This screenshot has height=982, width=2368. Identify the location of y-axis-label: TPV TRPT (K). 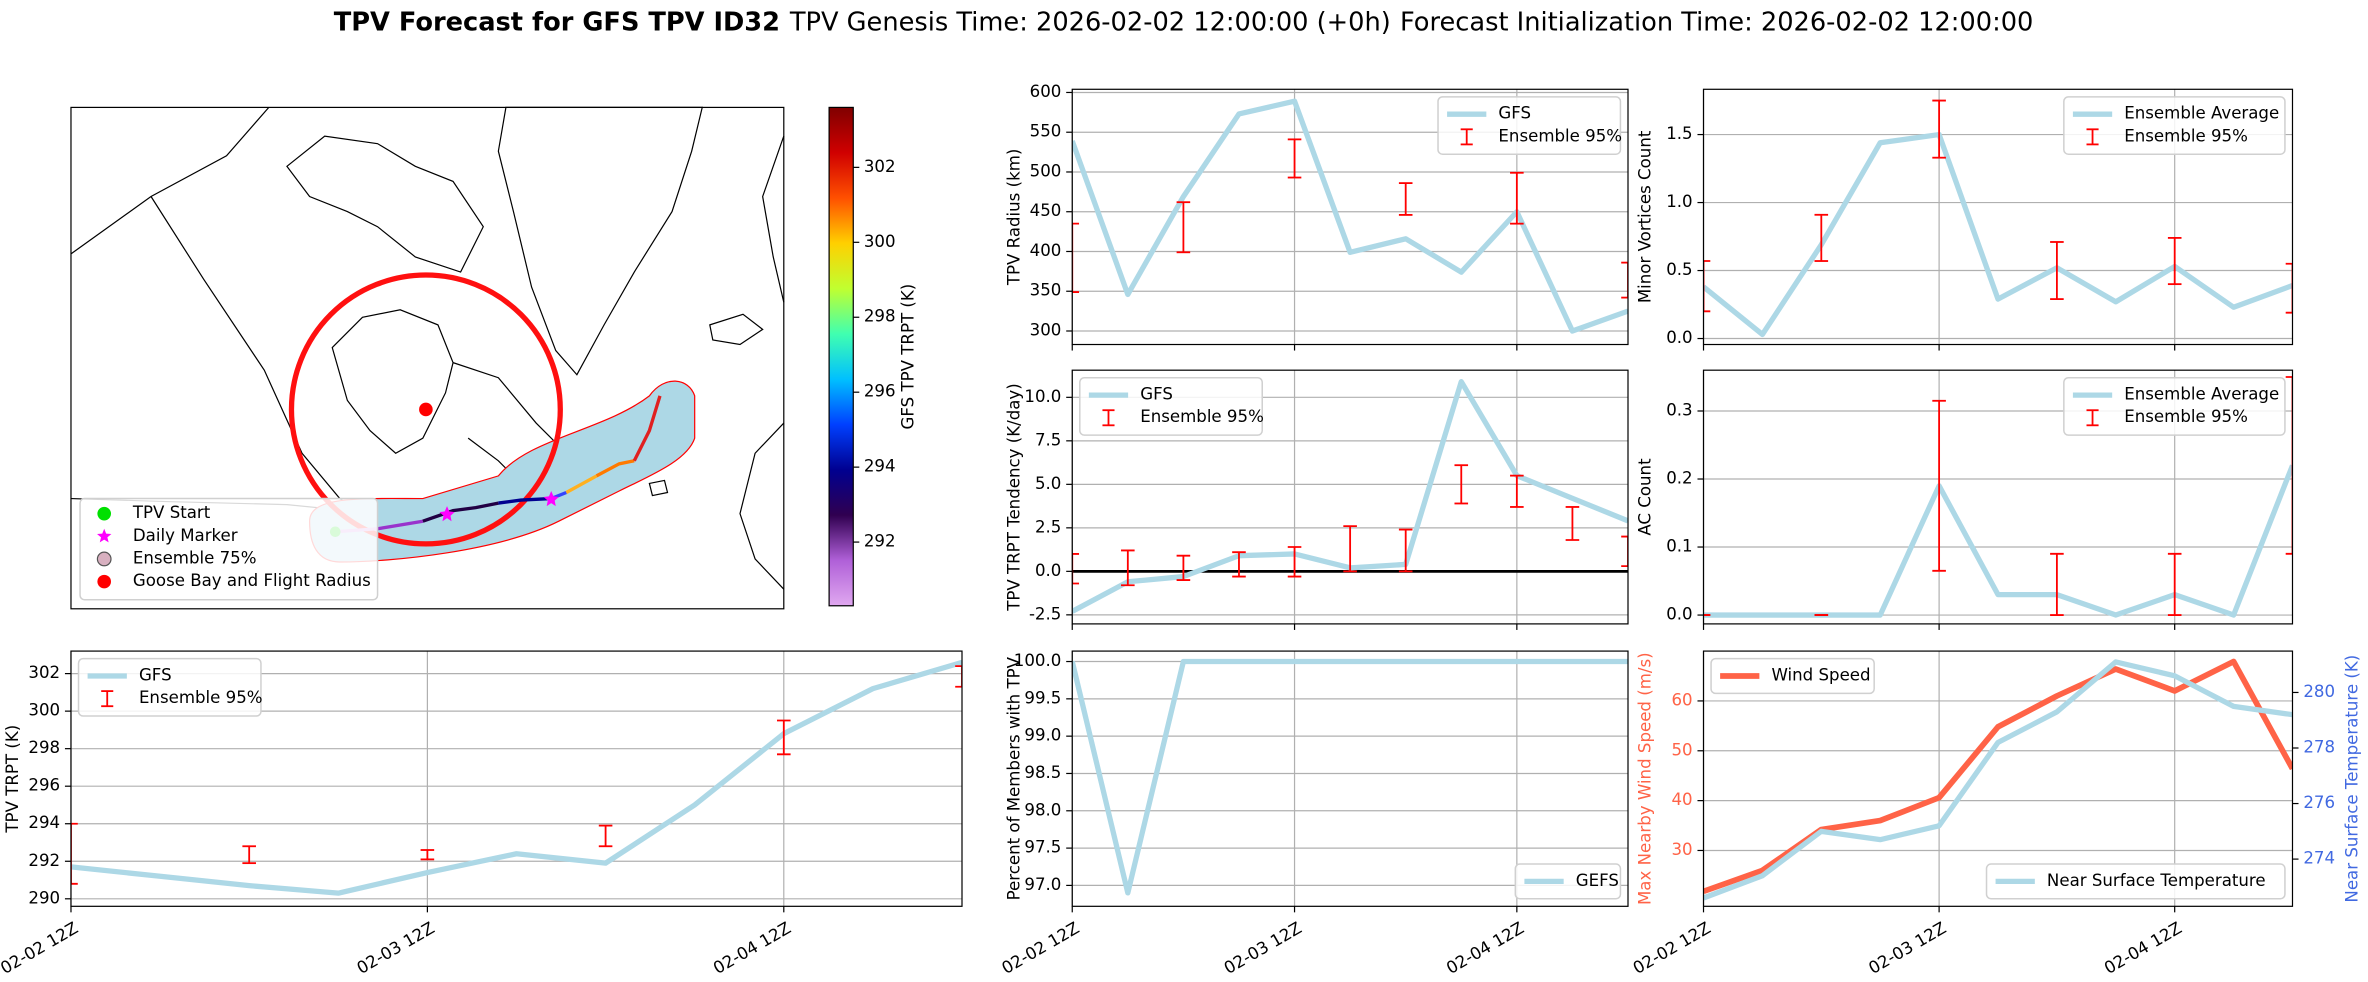
(12, 779).